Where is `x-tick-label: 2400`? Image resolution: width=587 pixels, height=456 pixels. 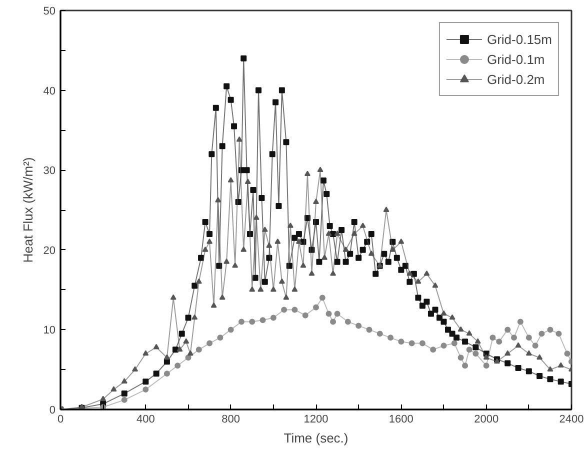 x-tick-label: 2400 is located at coordinates (571, 420).